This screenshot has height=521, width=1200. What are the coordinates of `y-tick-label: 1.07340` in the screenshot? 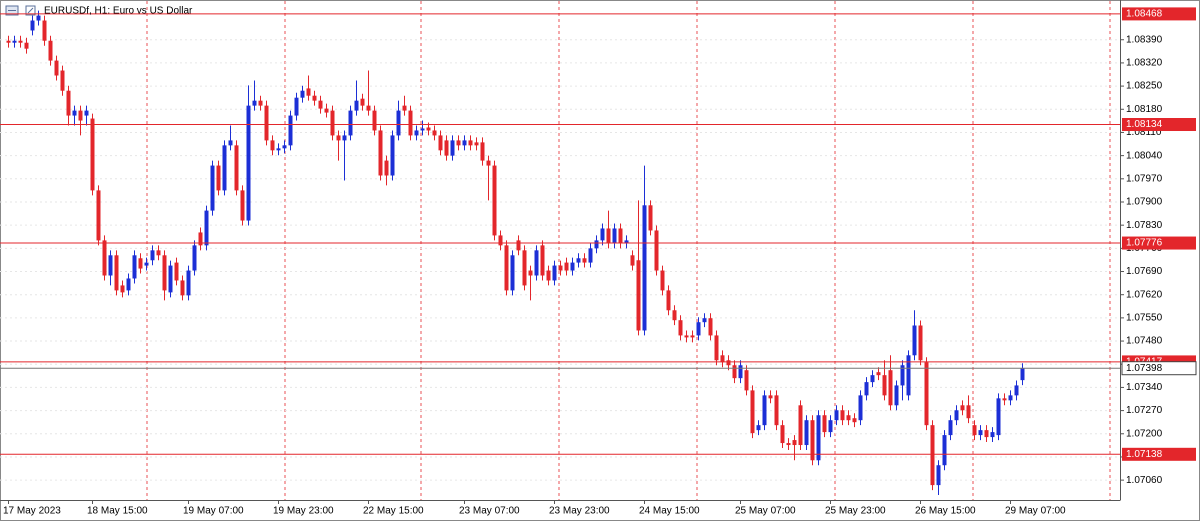 It's located at (1144, 387).